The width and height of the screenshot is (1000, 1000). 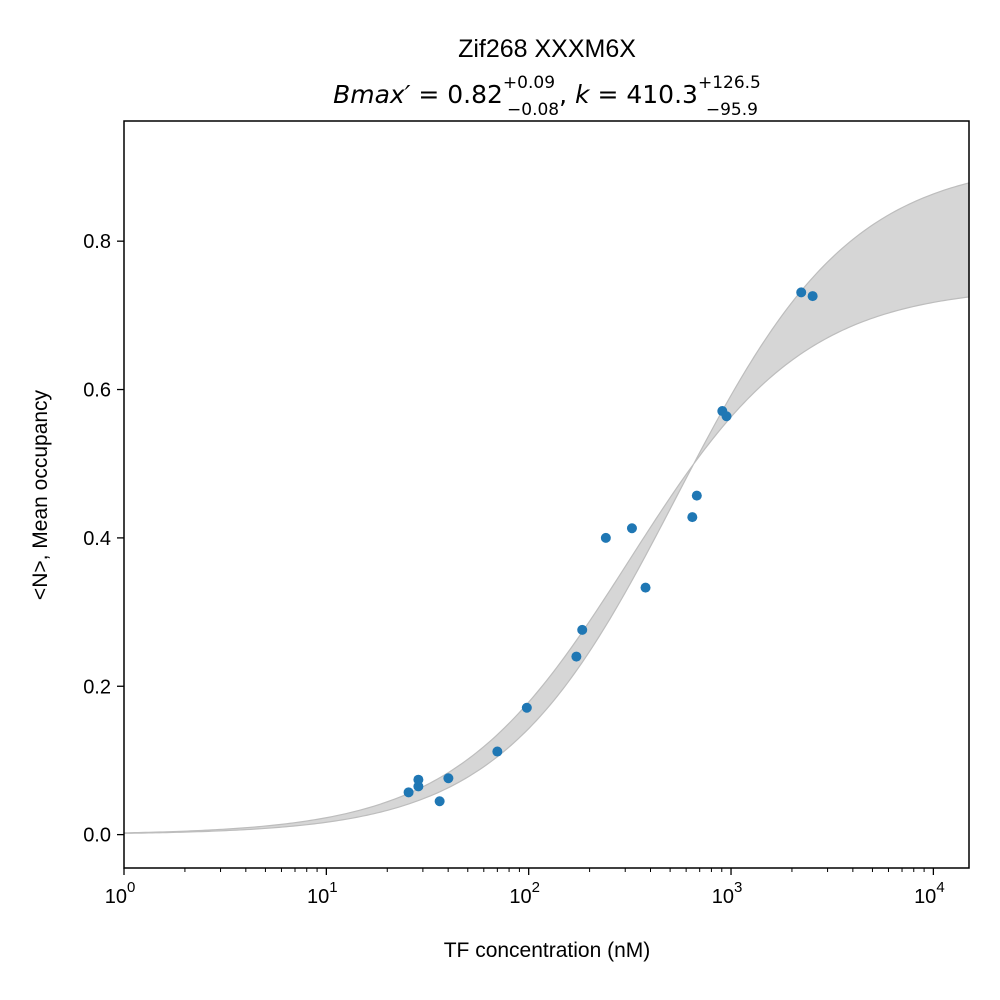 What do you see at coordinates (475, 94) in the screenshot?
I see `bmax-value: 0.82` at bounding box center [475, 94].